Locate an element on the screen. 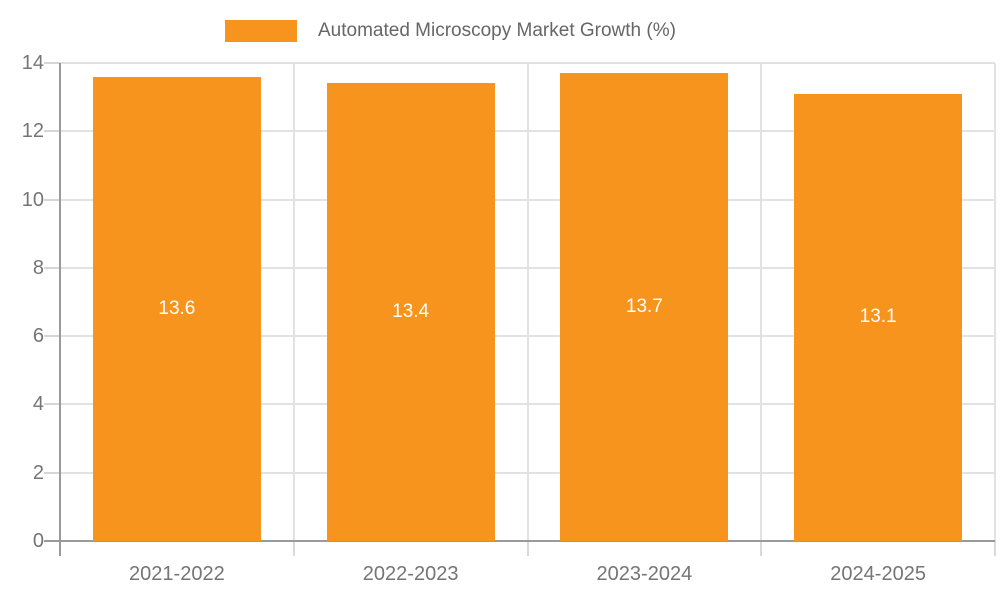 The height and width of the screenshot is (600, 1000). x-tick-label: 2023-2024 is located at coordinates (644, 574).